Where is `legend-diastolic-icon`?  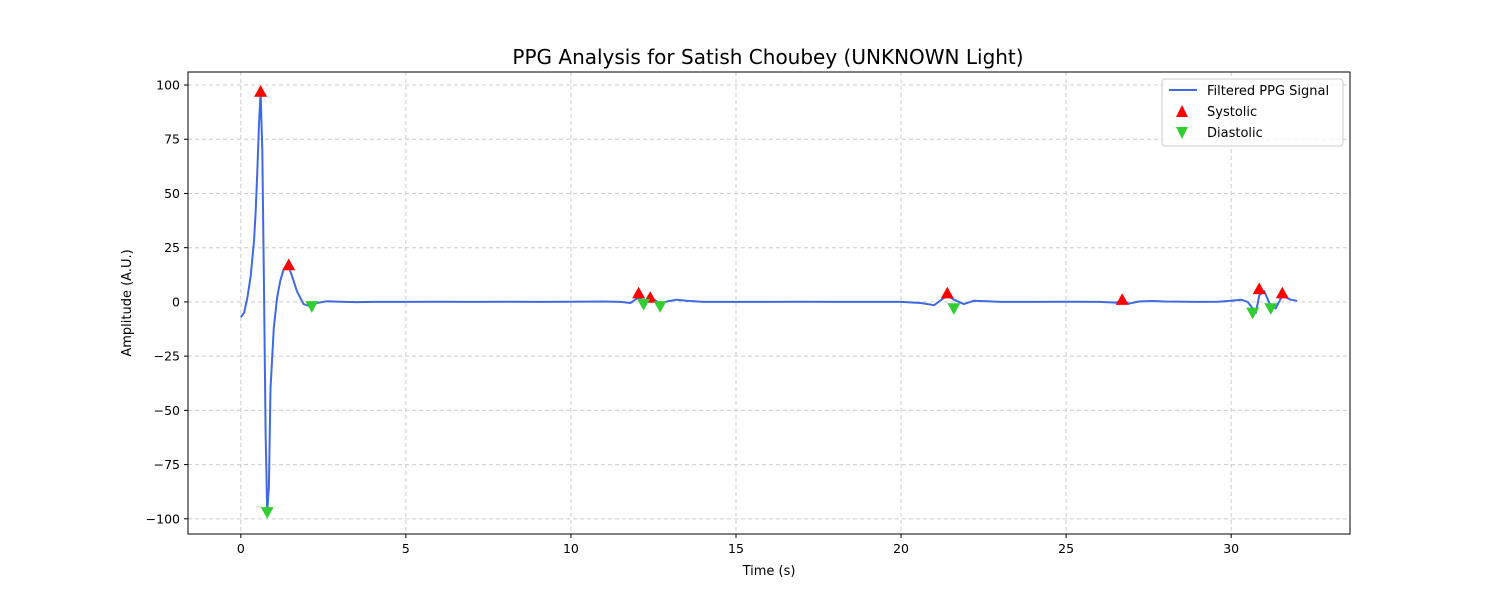 legend-diastolic-icon is located at coordinates (1182, 133).